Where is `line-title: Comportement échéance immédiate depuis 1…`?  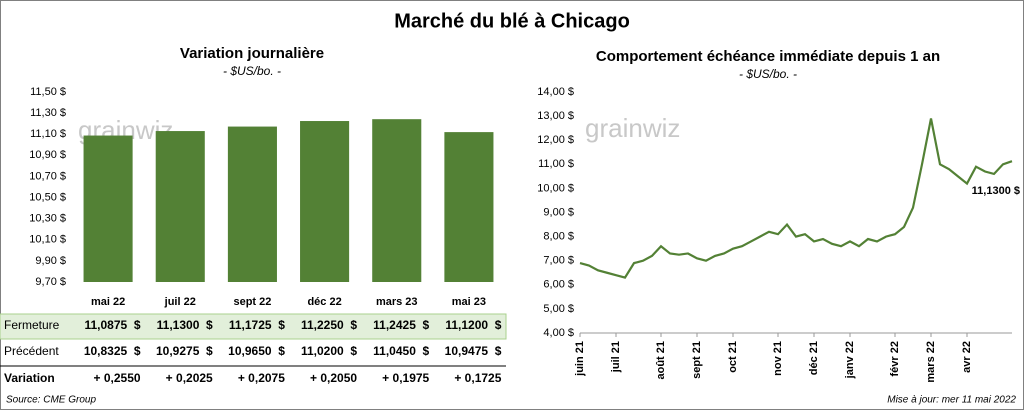 line-title: Comportement échéance immédiate depuis 1… is located at coordinates (768, 56).